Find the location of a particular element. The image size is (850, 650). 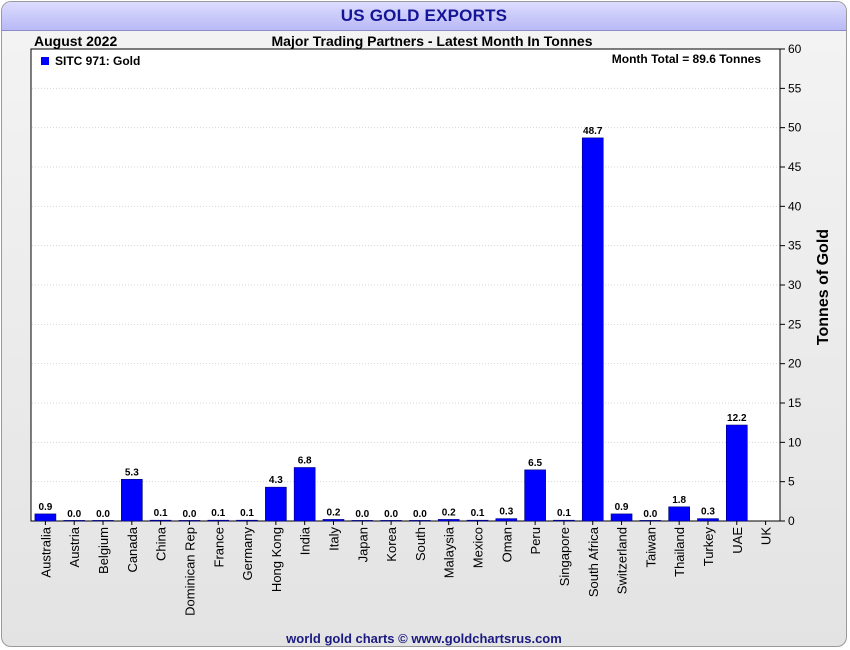

x-category-label: Mexico is located at coordinates (478, 547).